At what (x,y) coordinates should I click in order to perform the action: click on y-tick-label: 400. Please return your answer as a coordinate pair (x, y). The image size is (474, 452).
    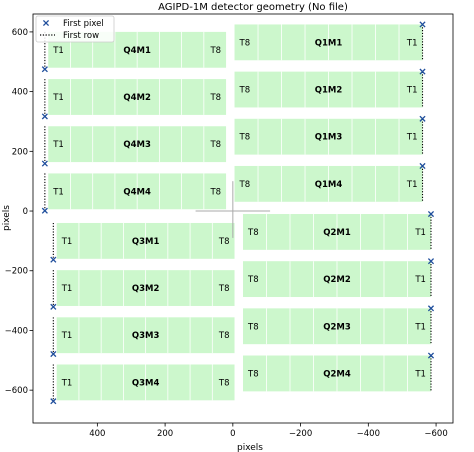
    Looking at the image, I should click on (20, 93).